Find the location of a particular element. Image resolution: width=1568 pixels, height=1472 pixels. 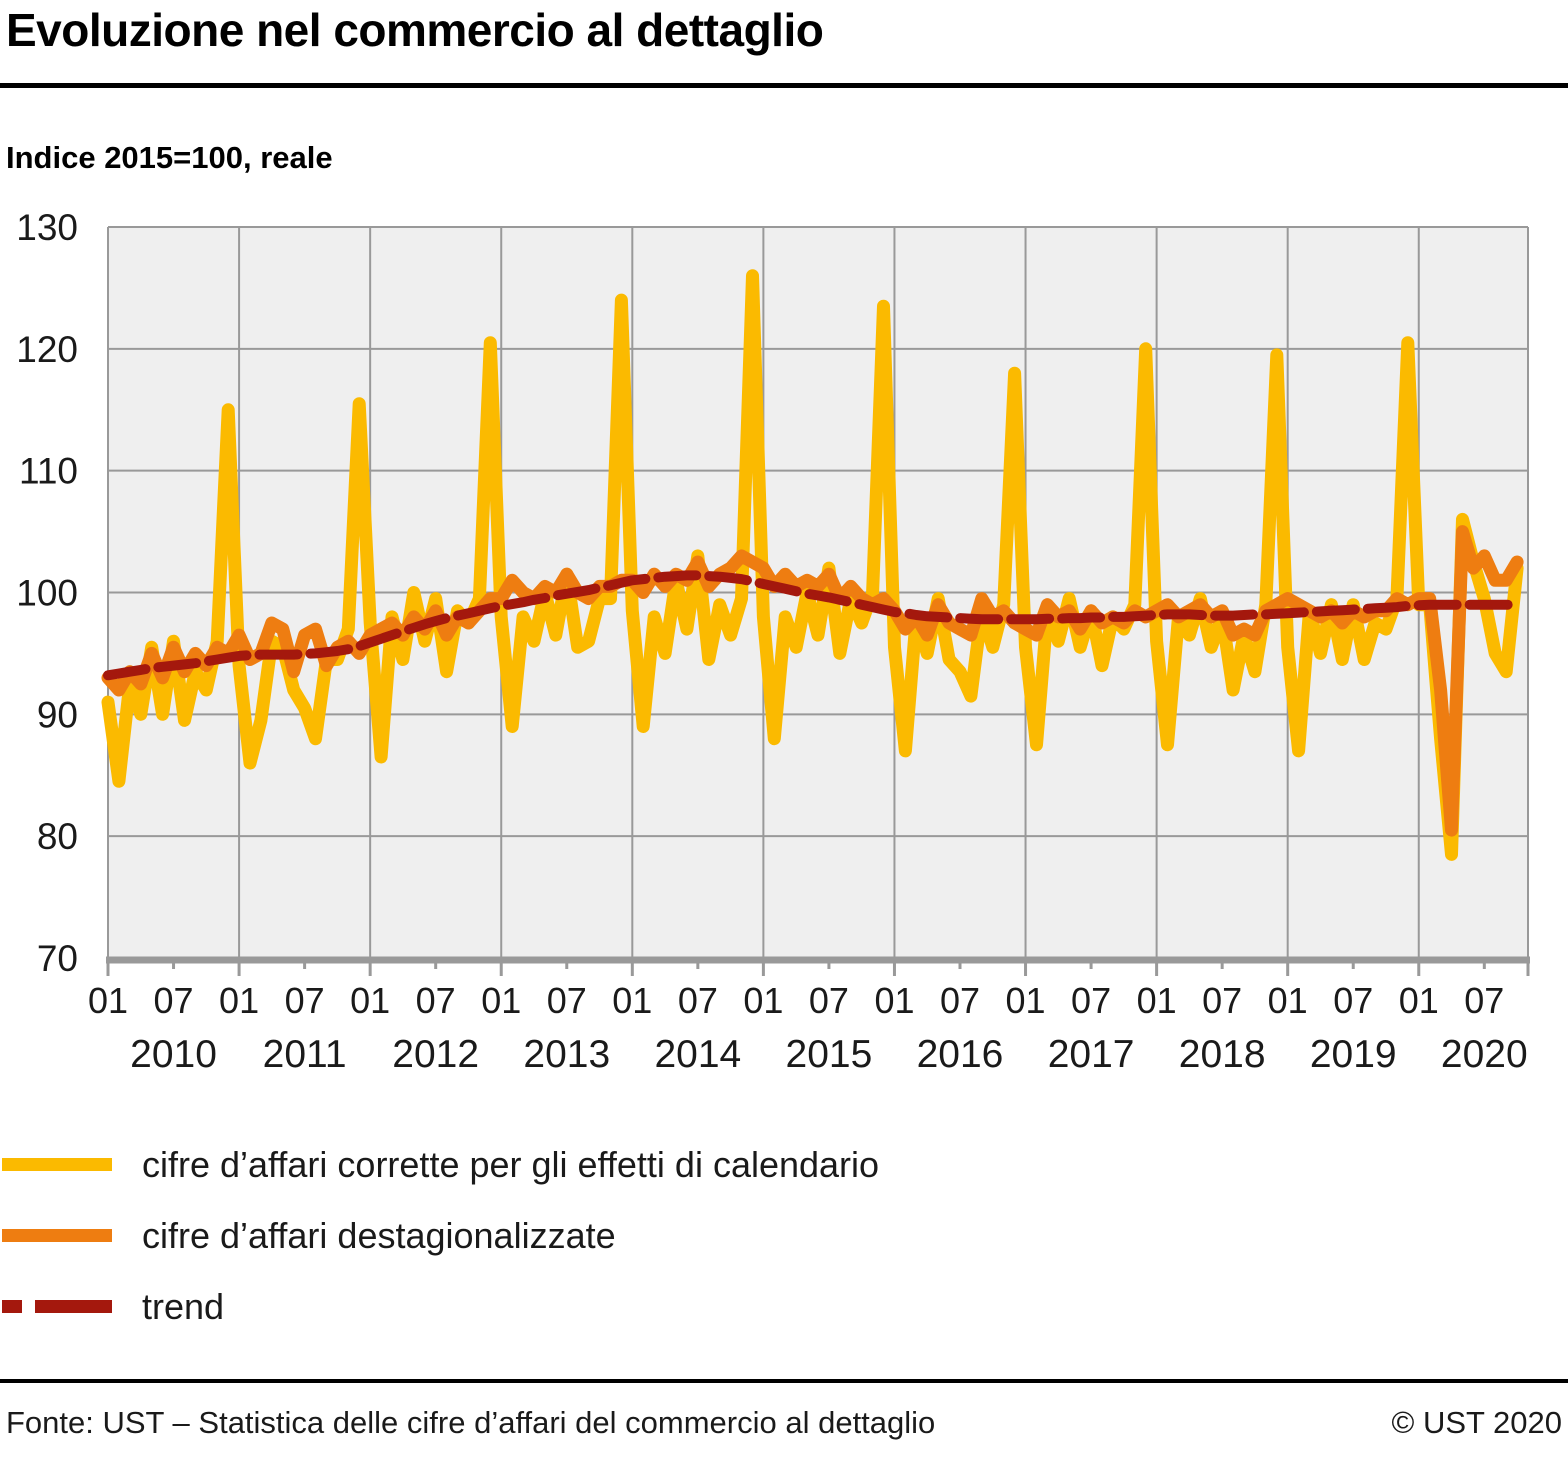

page-header: Evoluzione nel commercio al dettaglio is located at coordinates (784, 46).